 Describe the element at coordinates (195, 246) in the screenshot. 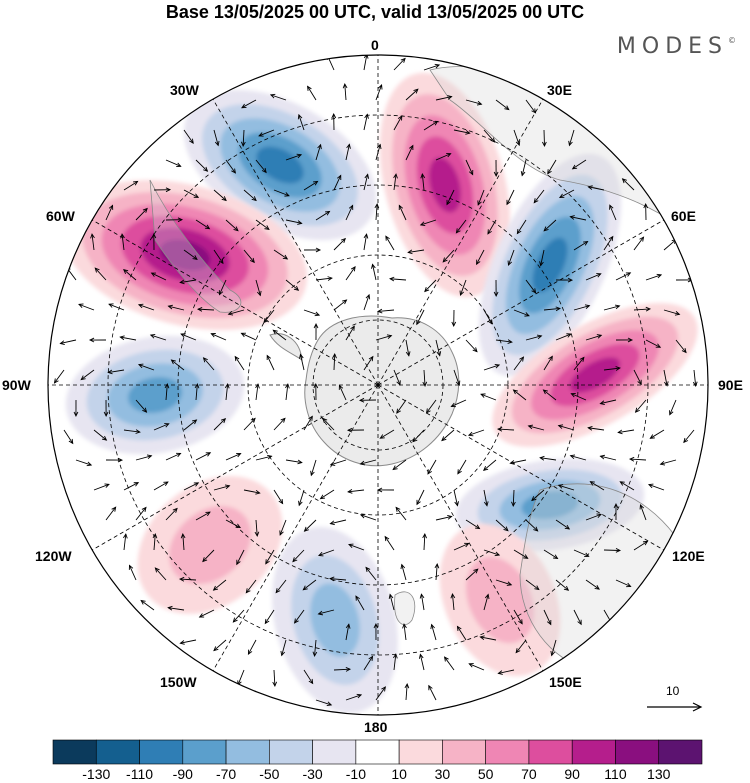

I see `south-america` at that location.